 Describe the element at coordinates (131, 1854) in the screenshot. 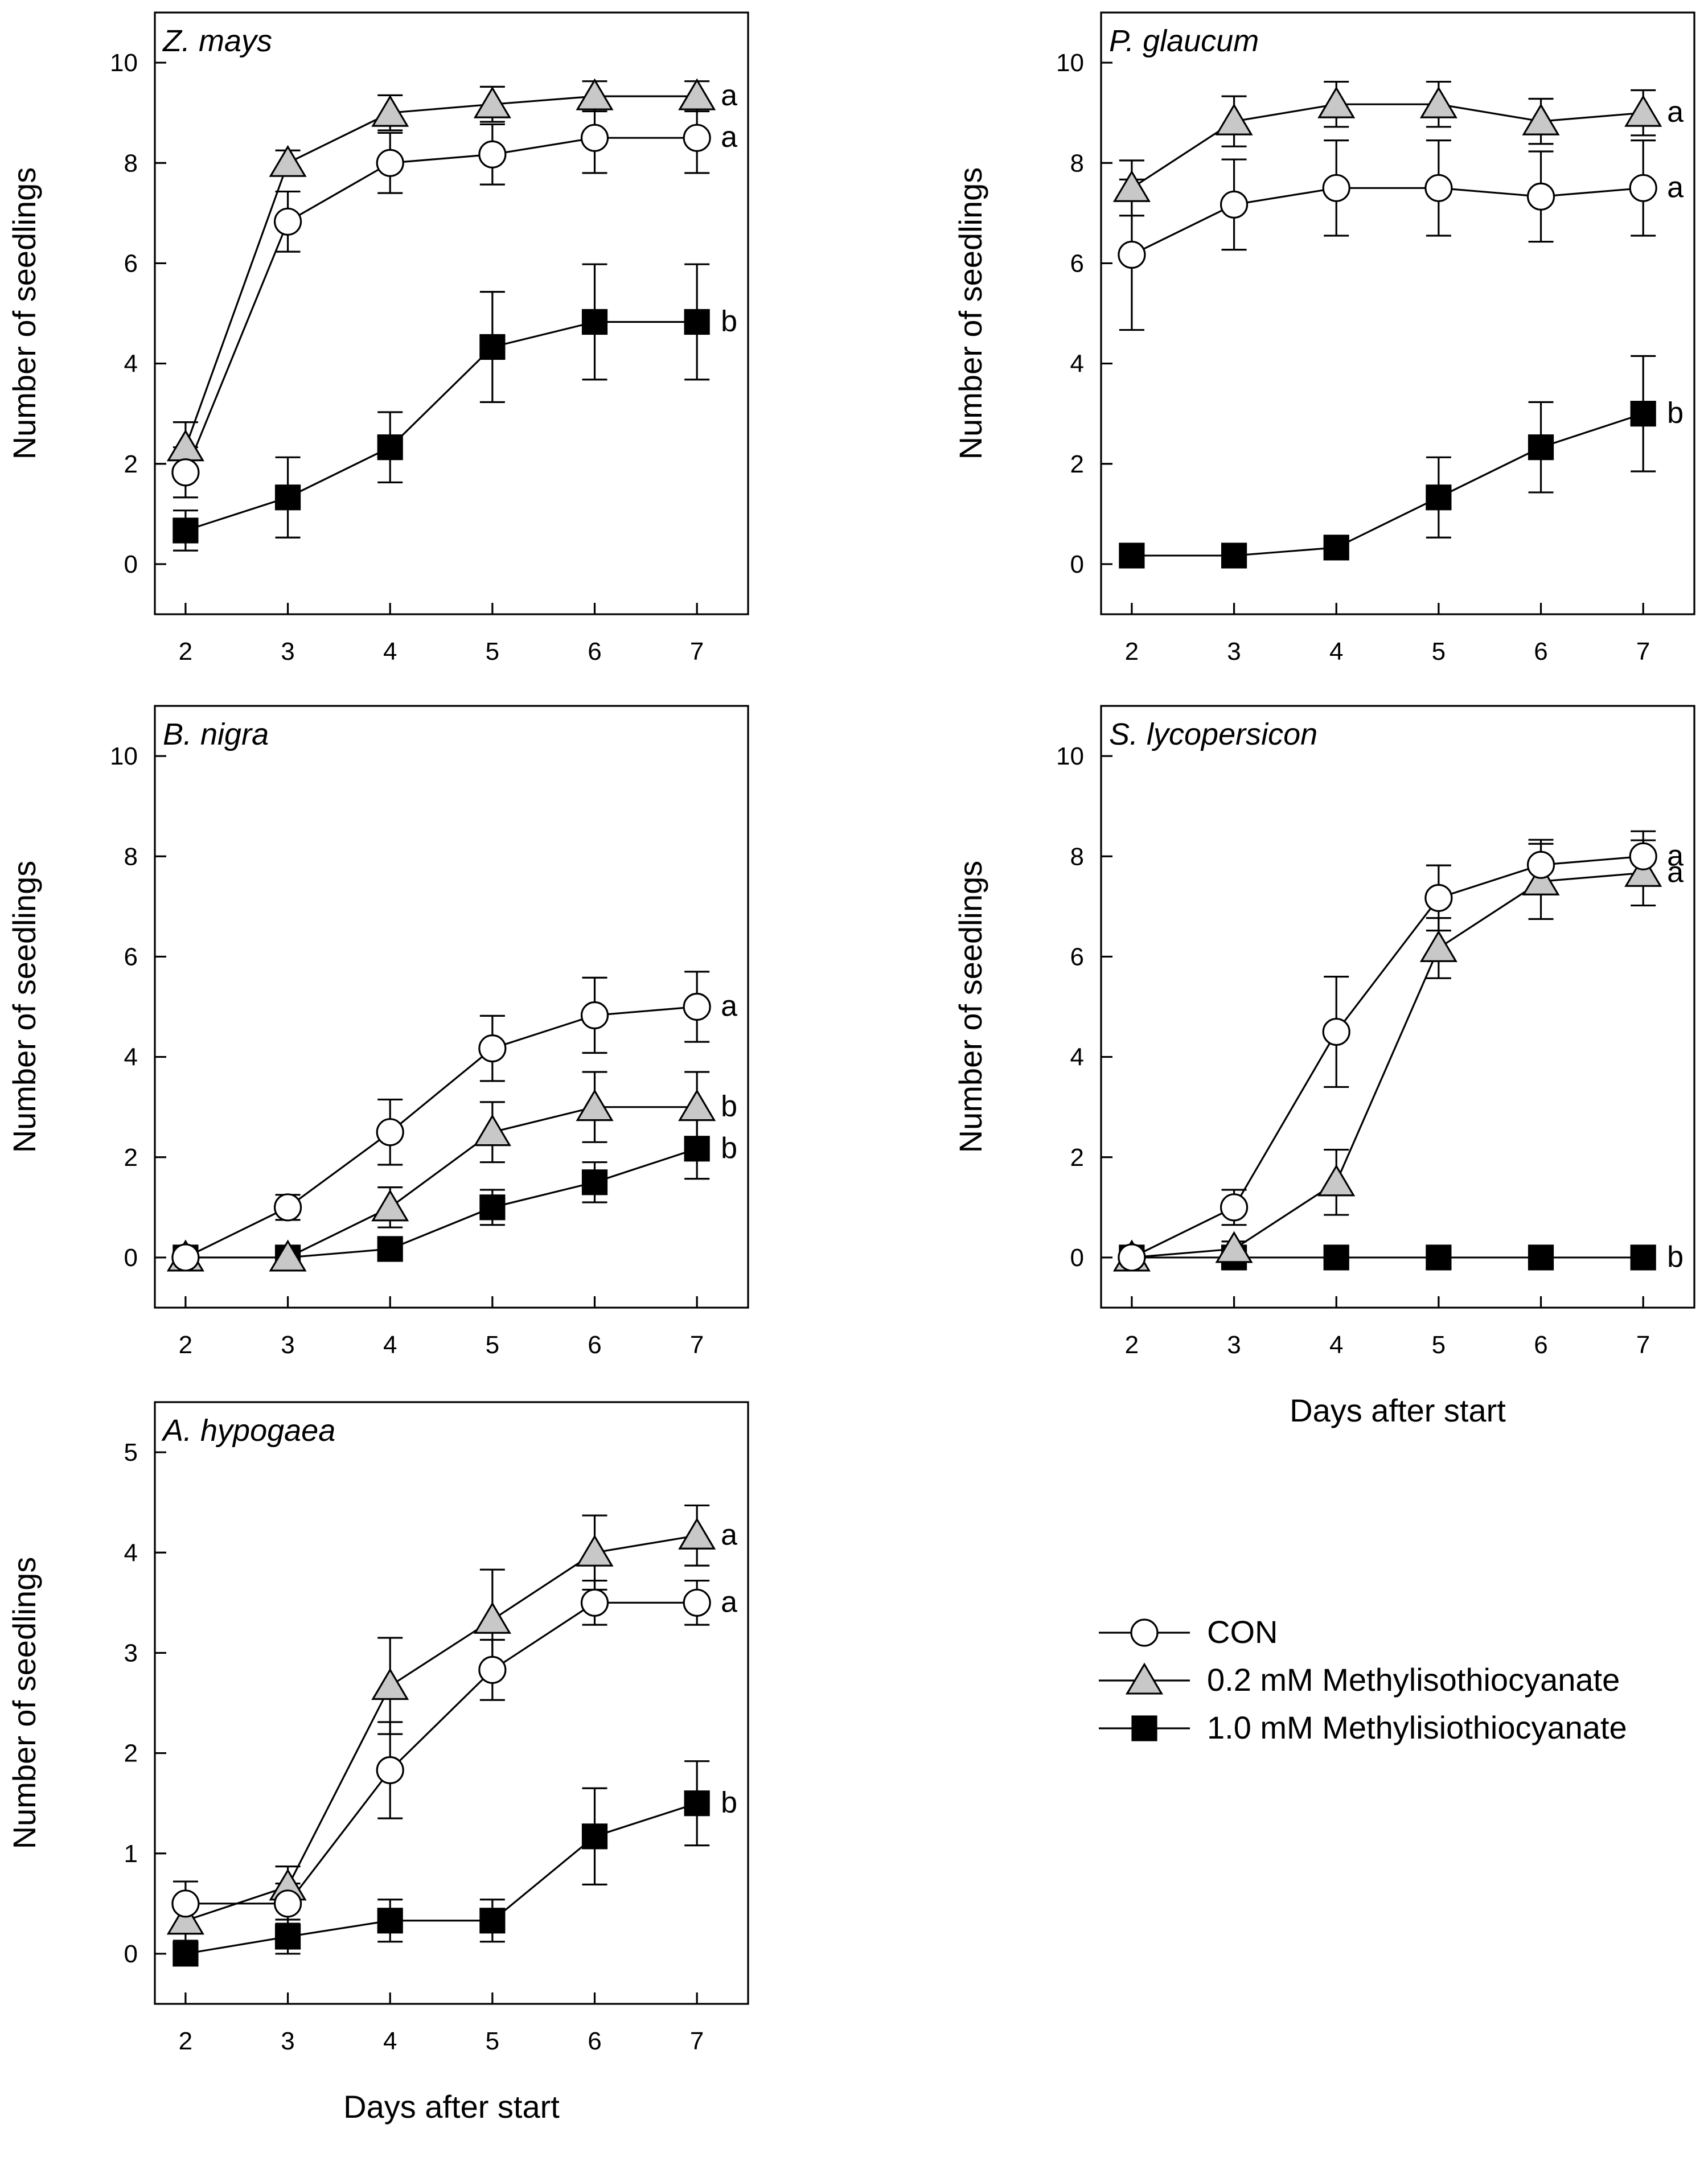

I see `y-tick-label: 1` at that location.